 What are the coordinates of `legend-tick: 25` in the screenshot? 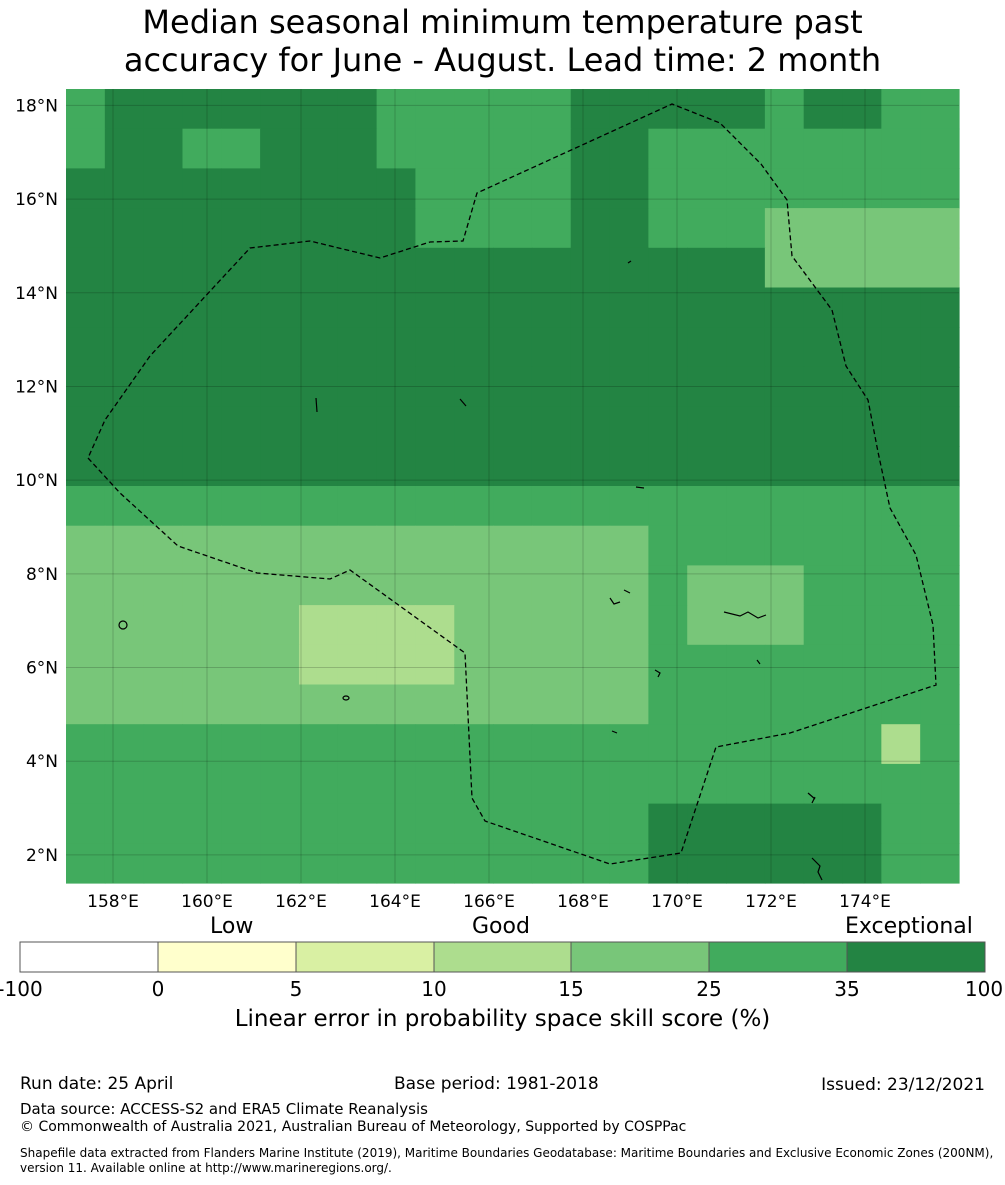 It's located at (709, 989).